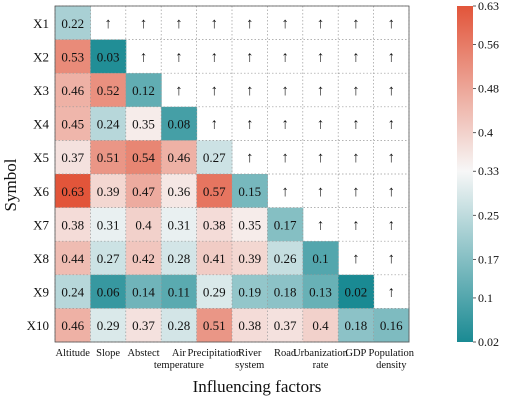 The width and height of the screenshot is (505, 400). What do you see at coordinates (179, 124) in the screenshot?
I see `cell-value-label: 0.08` at bounding box center [179, 124].